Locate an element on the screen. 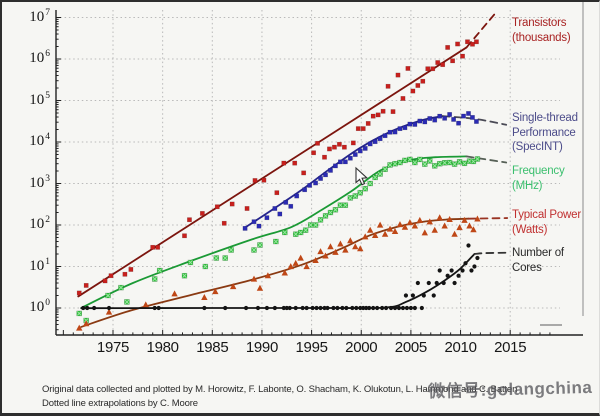 Image resolution: width=600 pixels, height=416 pixels. x-tick-label-1995: 1995 is located at coordinates (311, 347).